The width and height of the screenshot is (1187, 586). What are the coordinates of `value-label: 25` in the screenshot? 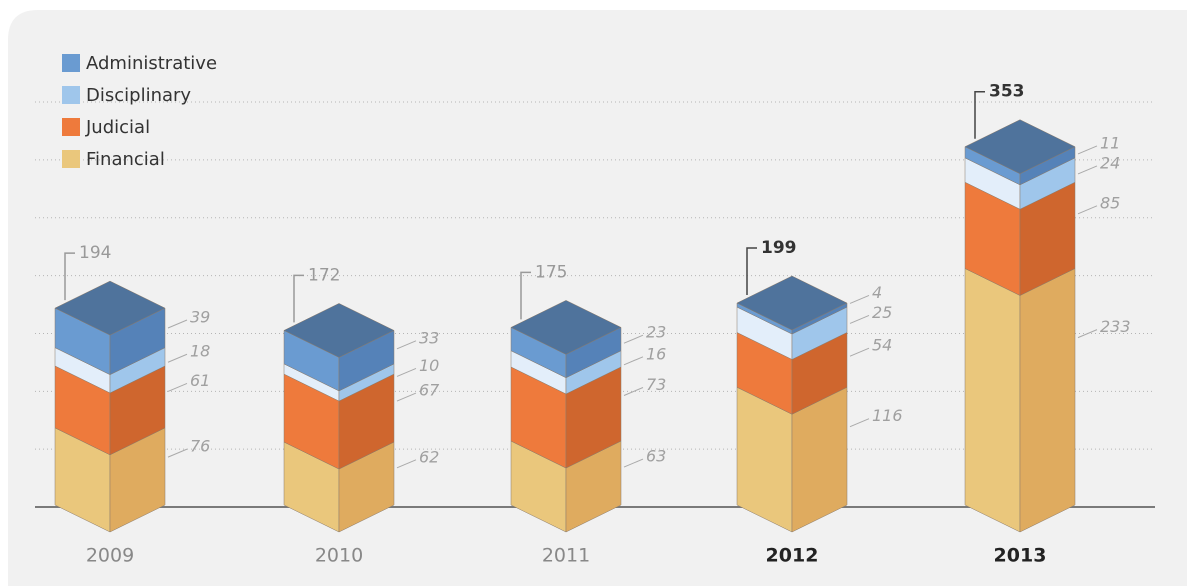 It's located at (882, 312).